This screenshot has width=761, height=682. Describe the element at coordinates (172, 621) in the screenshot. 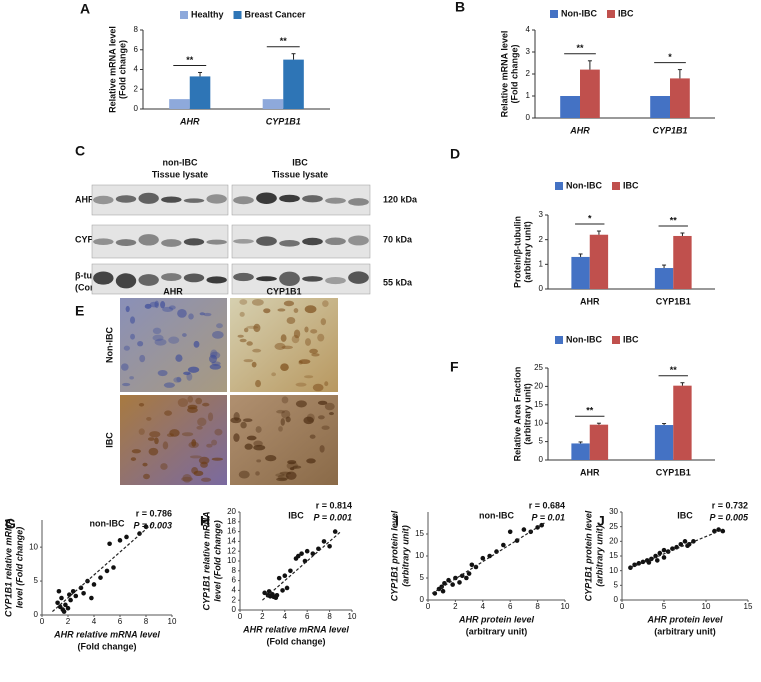

I see `x-tick-label: 10` at that location.